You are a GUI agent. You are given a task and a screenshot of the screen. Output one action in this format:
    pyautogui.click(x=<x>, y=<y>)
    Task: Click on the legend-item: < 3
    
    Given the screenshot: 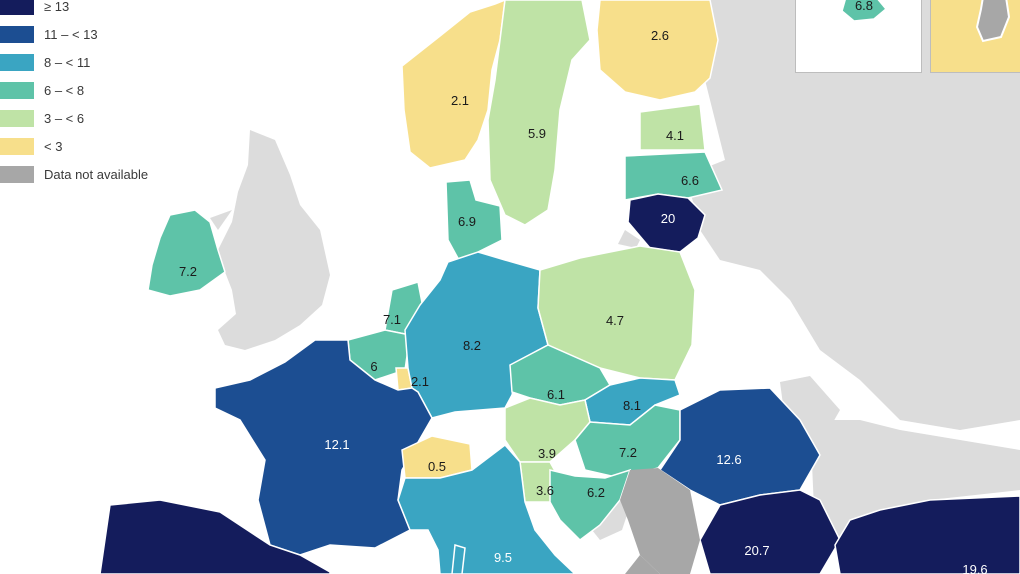 What is the action you would take?
    pyautogui.click(x=74, y=146)
    